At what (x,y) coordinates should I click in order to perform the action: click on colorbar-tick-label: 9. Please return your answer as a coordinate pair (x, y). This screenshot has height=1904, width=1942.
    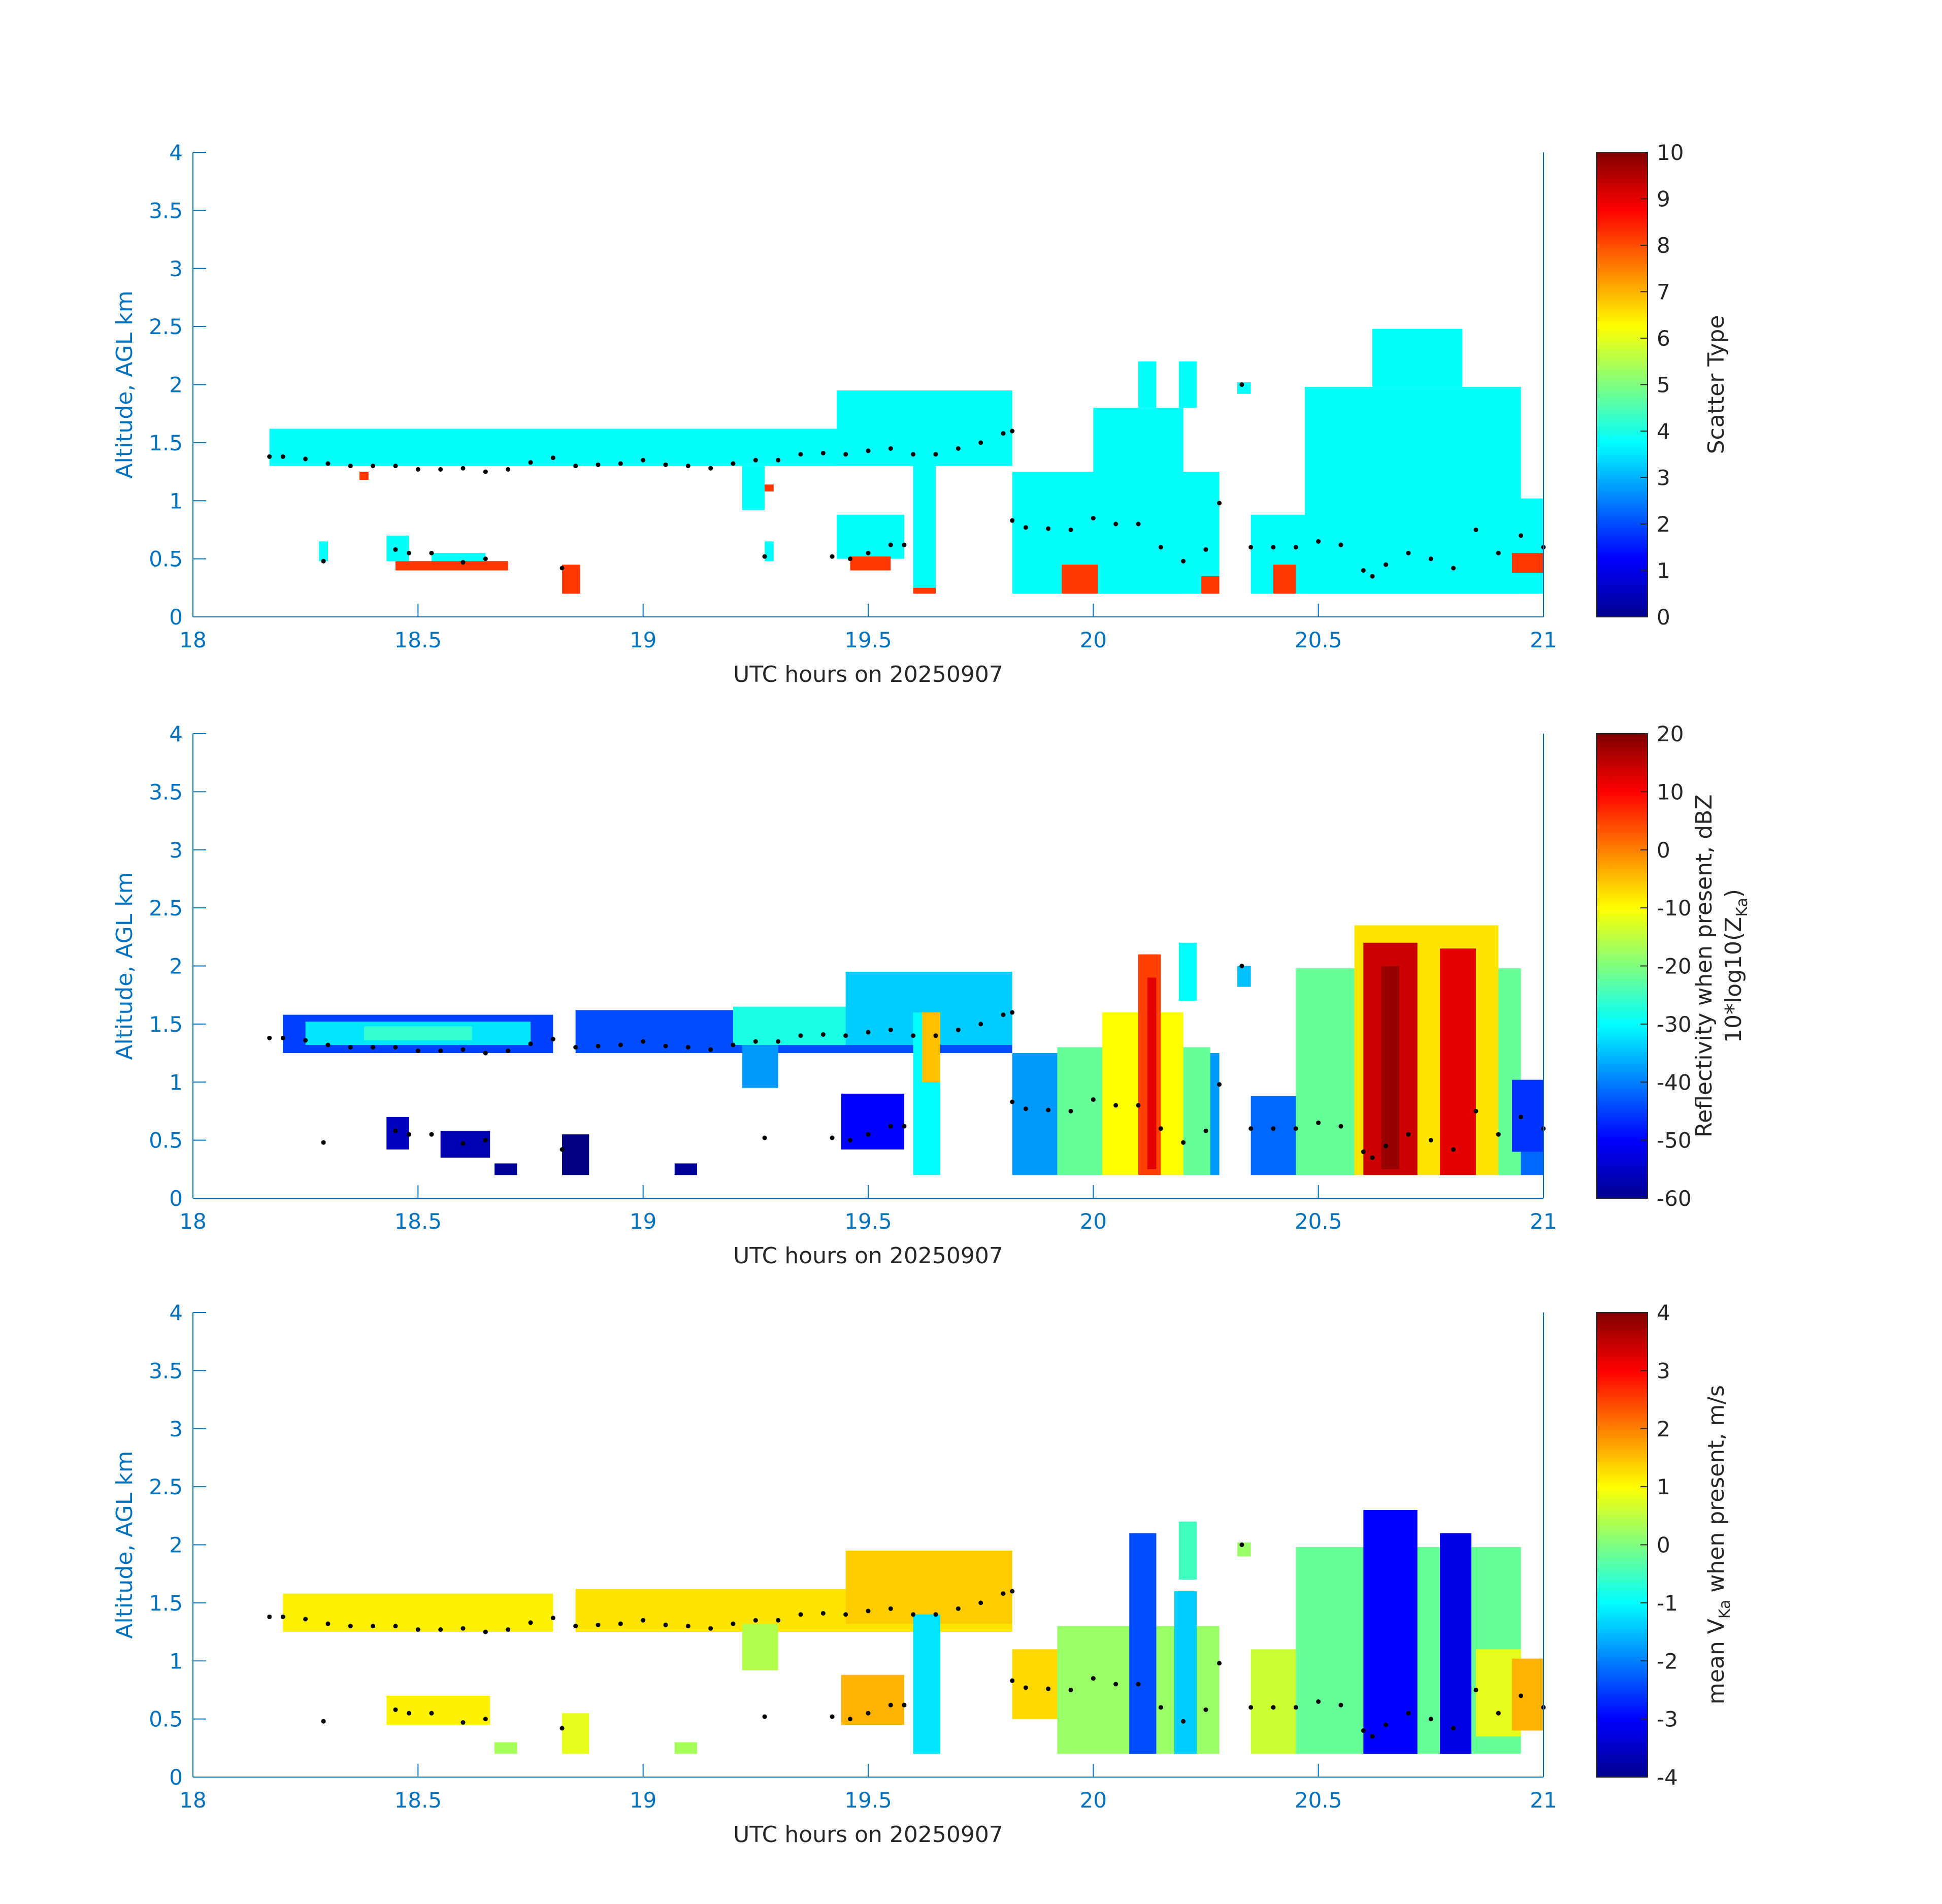
    Looking at the image, I should click on (1663, 200).